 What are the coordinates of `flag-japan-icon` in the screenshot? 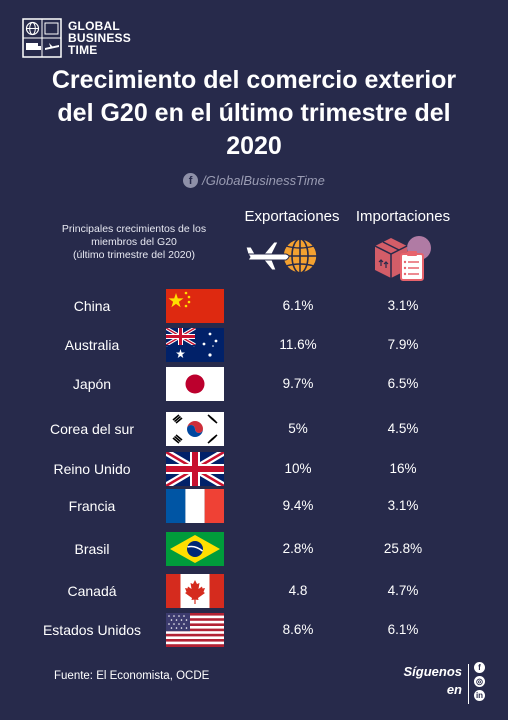 It's located at (195, 384).